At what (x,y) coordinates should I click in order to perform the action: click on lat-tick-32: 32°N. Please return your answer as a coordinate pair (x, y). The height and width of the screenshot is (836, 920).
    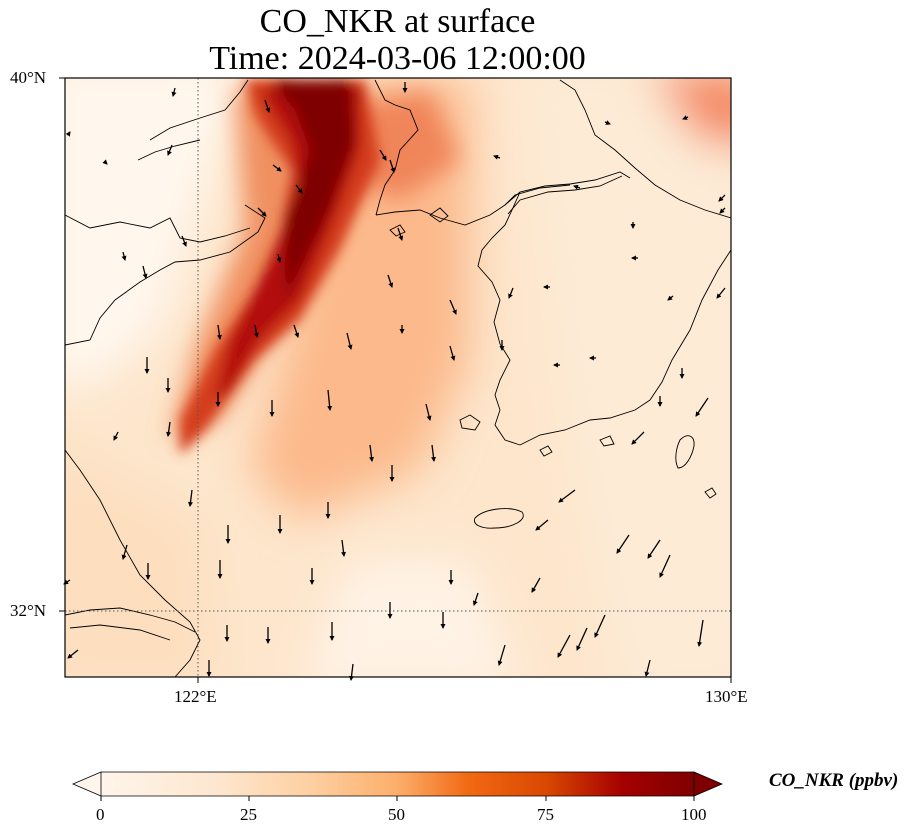
    Looking at the image, I should click on (28, 610).